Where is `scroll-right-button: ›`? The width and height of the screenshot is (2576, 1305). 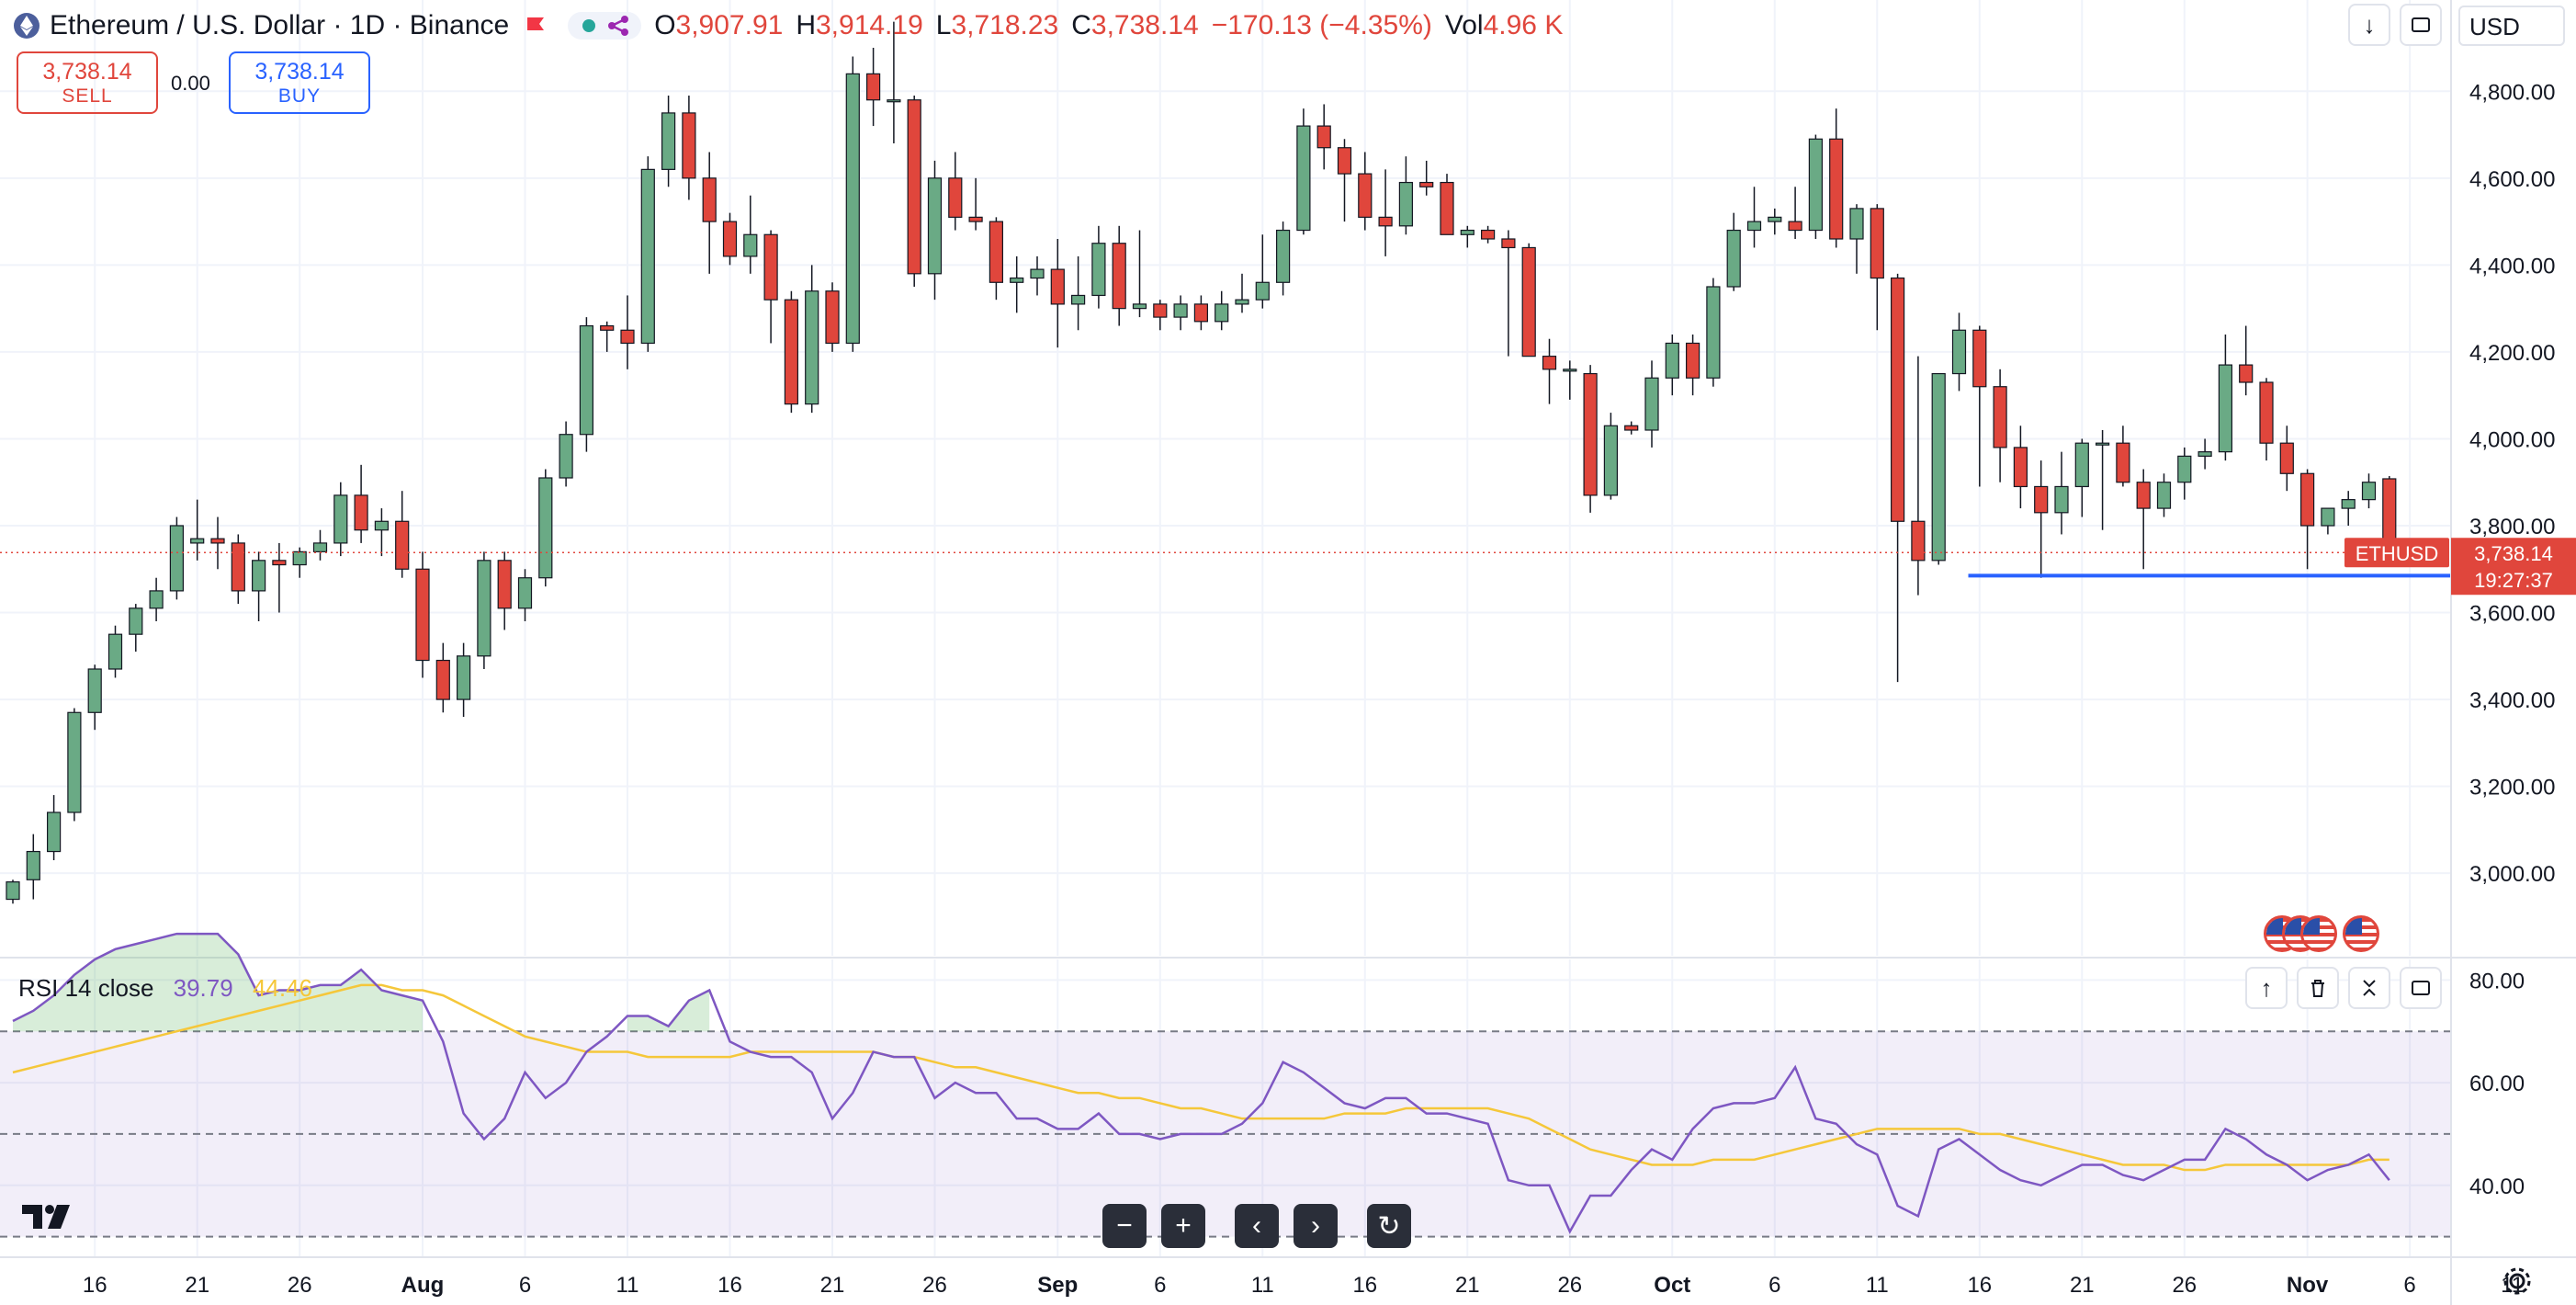 scroll-right-button: › is located at coordinates (1316, 1226).